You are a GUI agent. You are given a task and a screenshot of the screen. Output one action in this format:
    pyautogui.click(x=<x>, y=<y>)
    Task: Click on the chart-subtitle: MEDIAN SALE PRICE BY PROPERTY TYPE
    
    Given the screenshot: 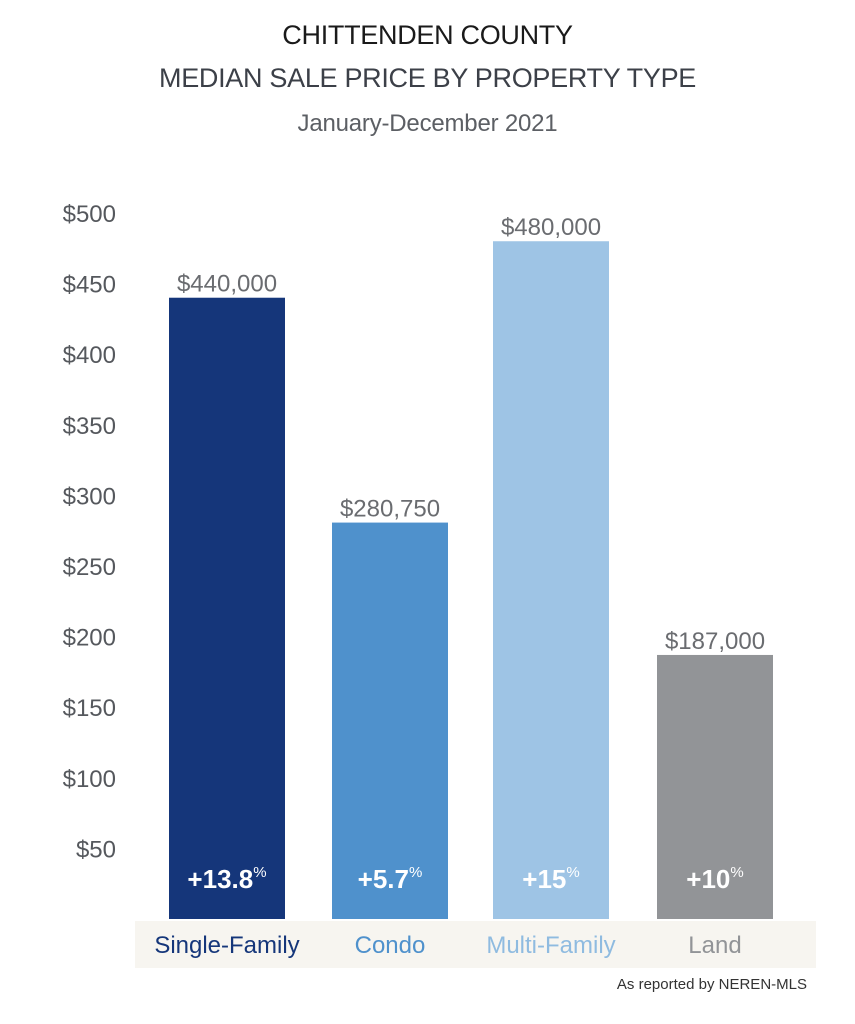 What is the action you would take?
    pyautogui.click(x=427, y=78)
    